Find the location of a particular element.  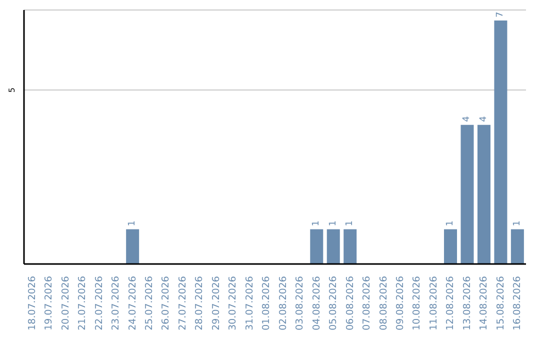

data-label: 7 is located at coordinates (501, 15).